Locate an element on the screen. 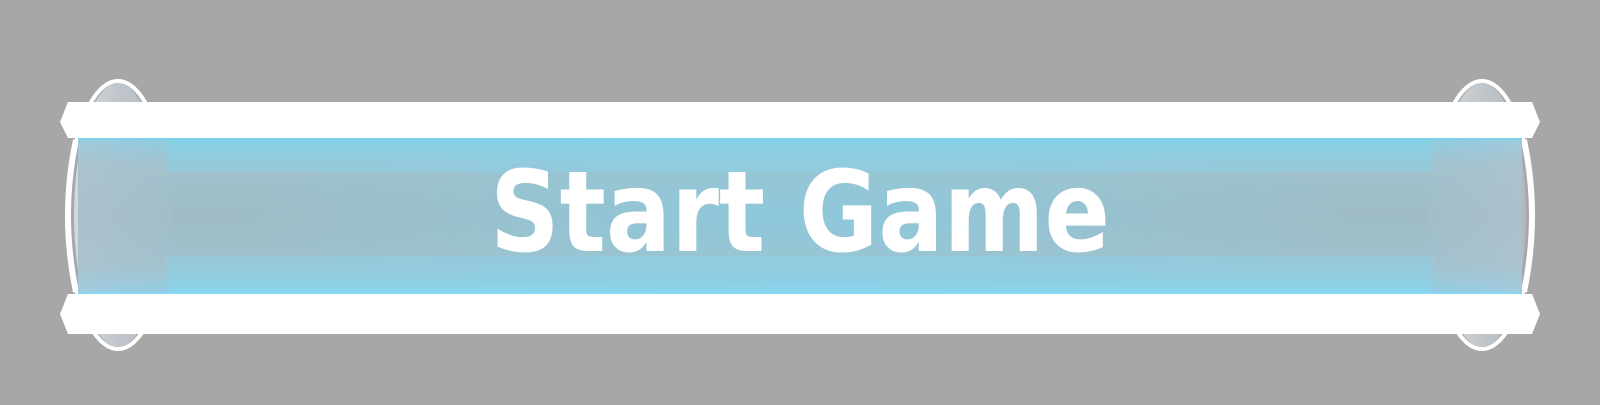  frame-bar-bottom is located at coordinates (800, 314).